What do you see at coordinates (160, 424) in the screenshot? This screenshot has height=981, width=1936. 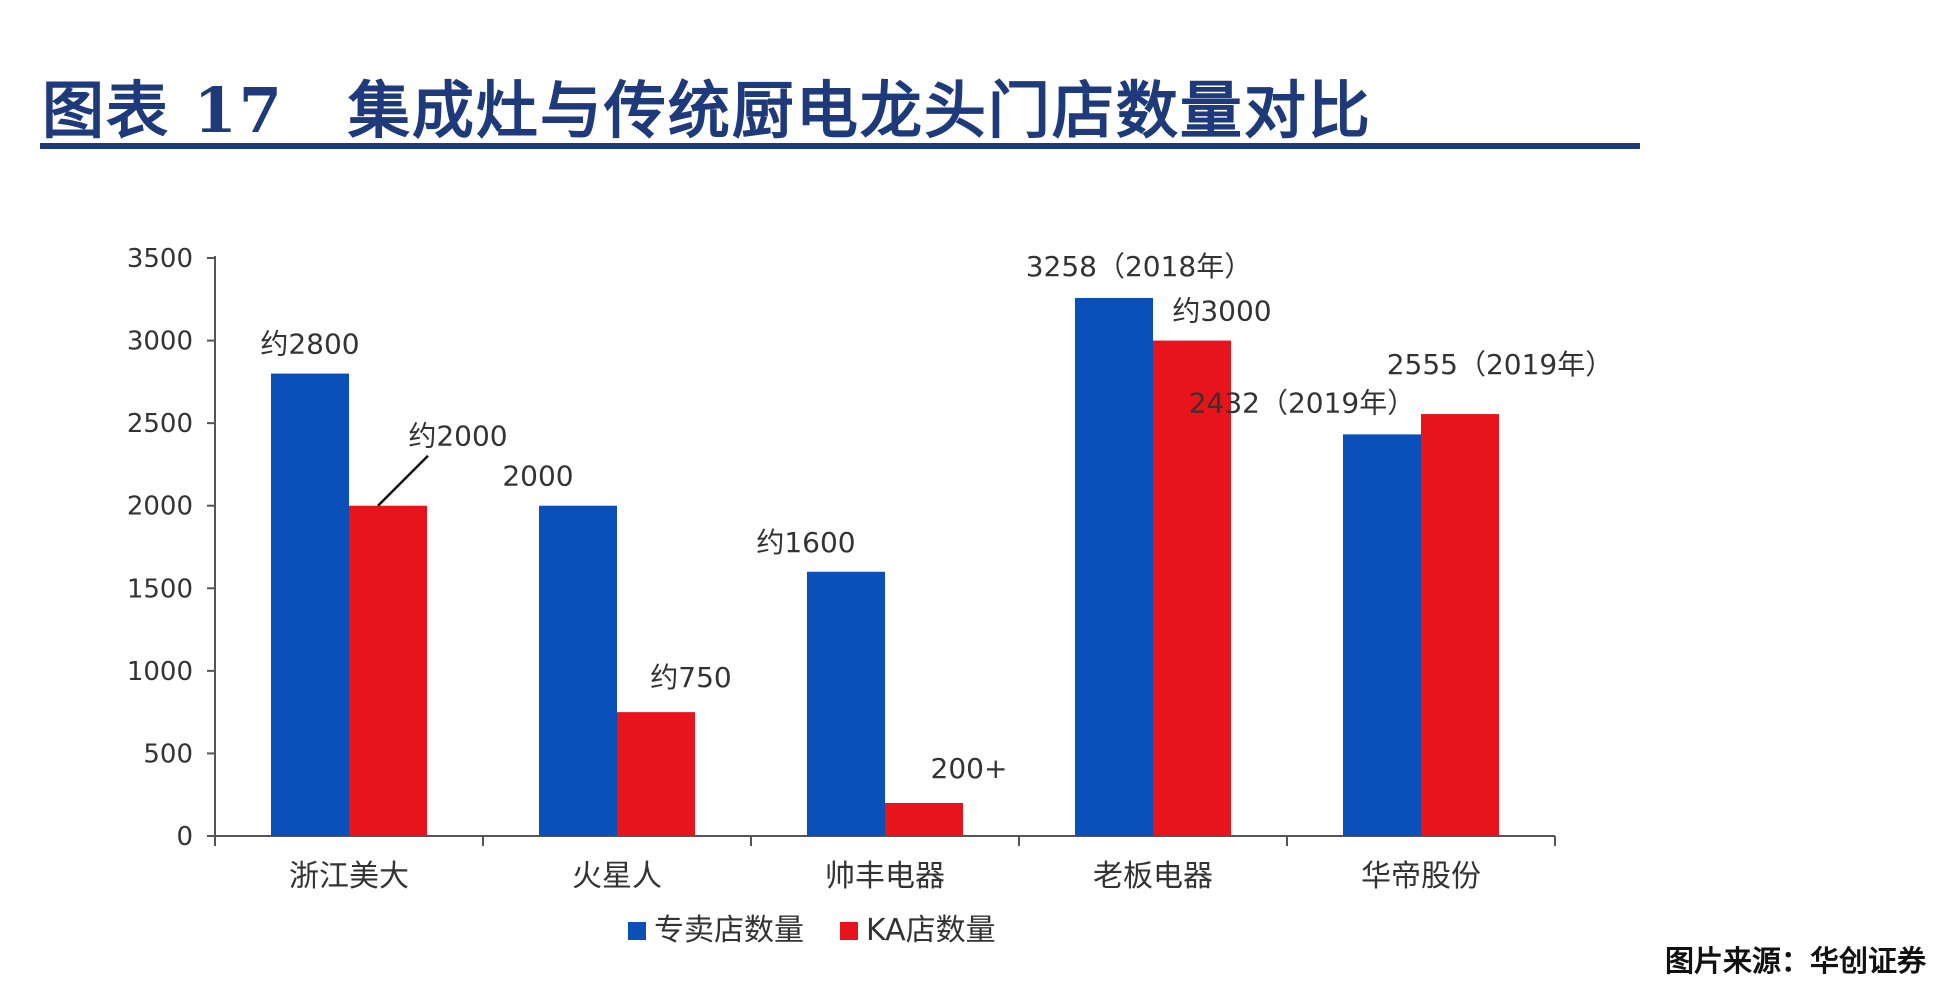 I see `y-tick-label: 2500` at bounding box center [160, 424].